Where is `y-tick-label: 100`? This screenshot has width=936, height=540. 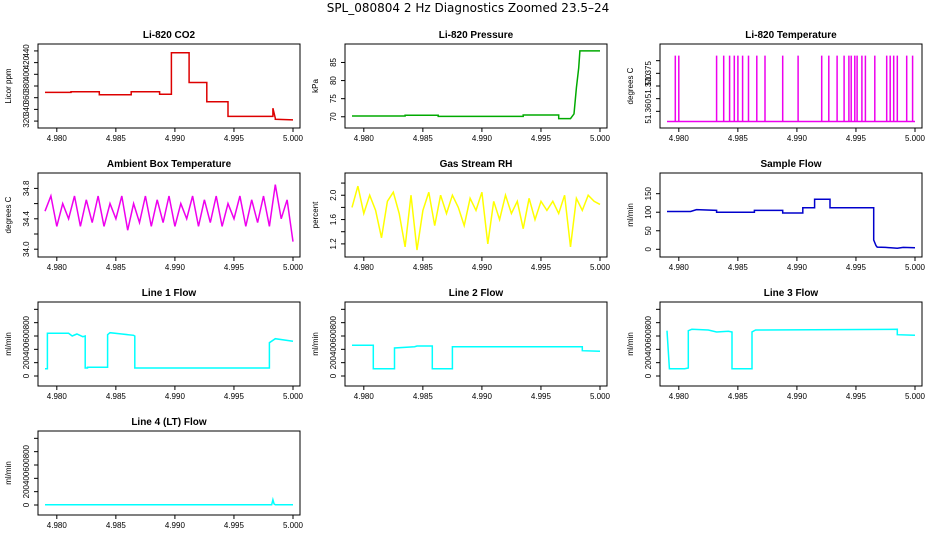 y-tick-label: 100 is located at coordinates (648, 212).